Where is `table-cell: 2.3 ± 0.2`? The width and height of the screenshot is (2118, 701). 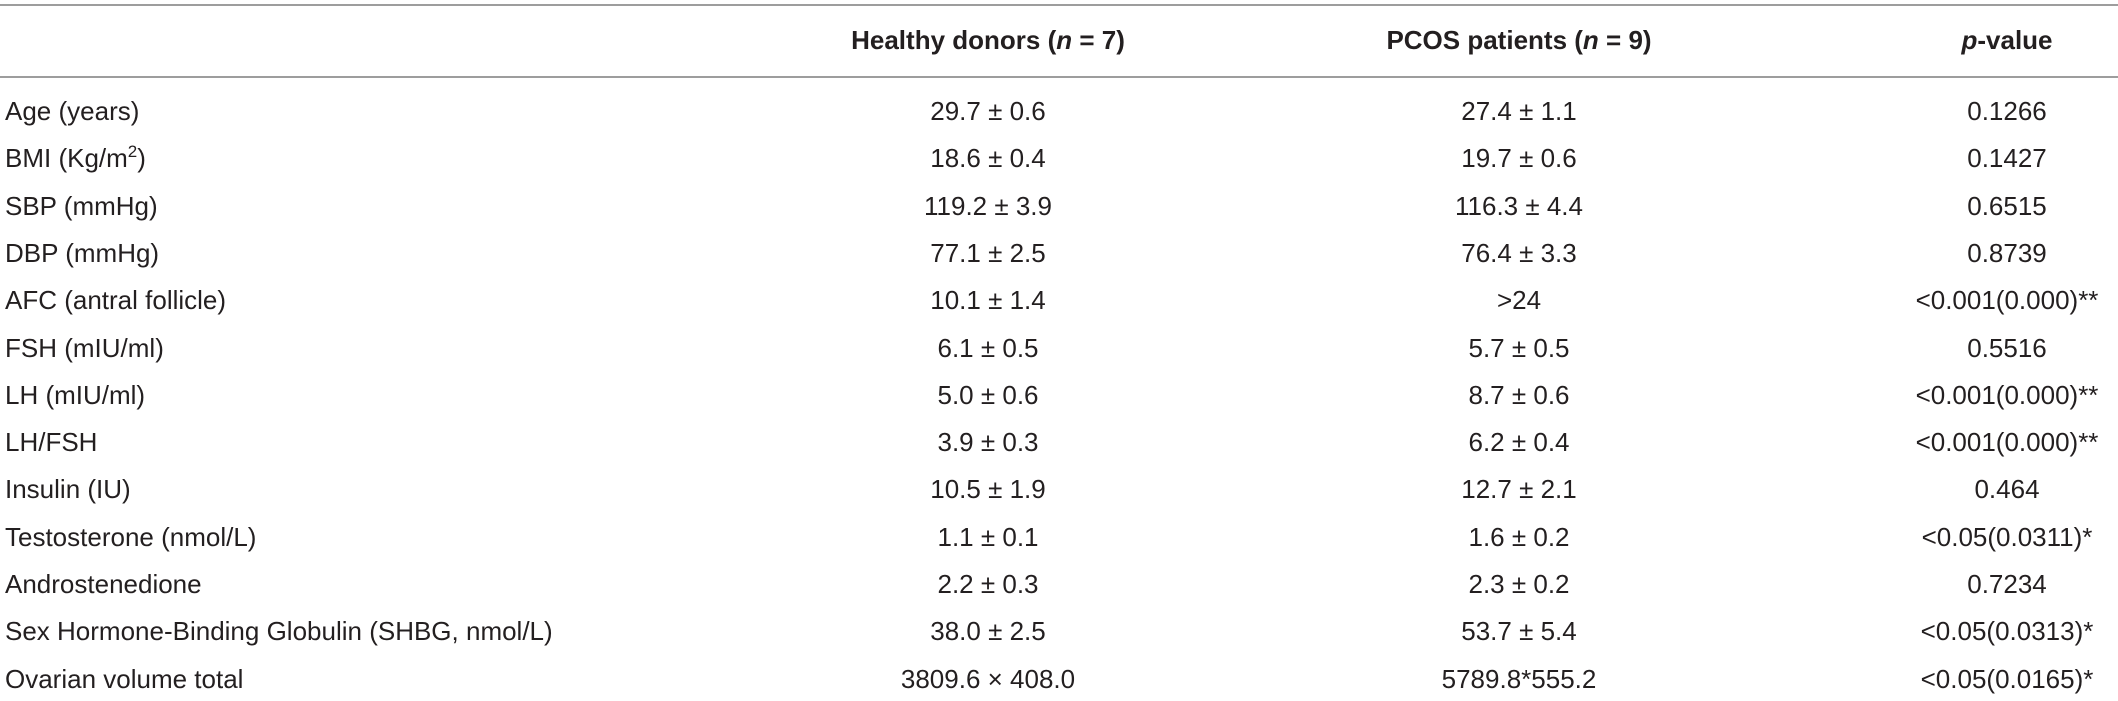 table-cell: 2.3 ± 0.2 is located at coordinates (1519, 584).